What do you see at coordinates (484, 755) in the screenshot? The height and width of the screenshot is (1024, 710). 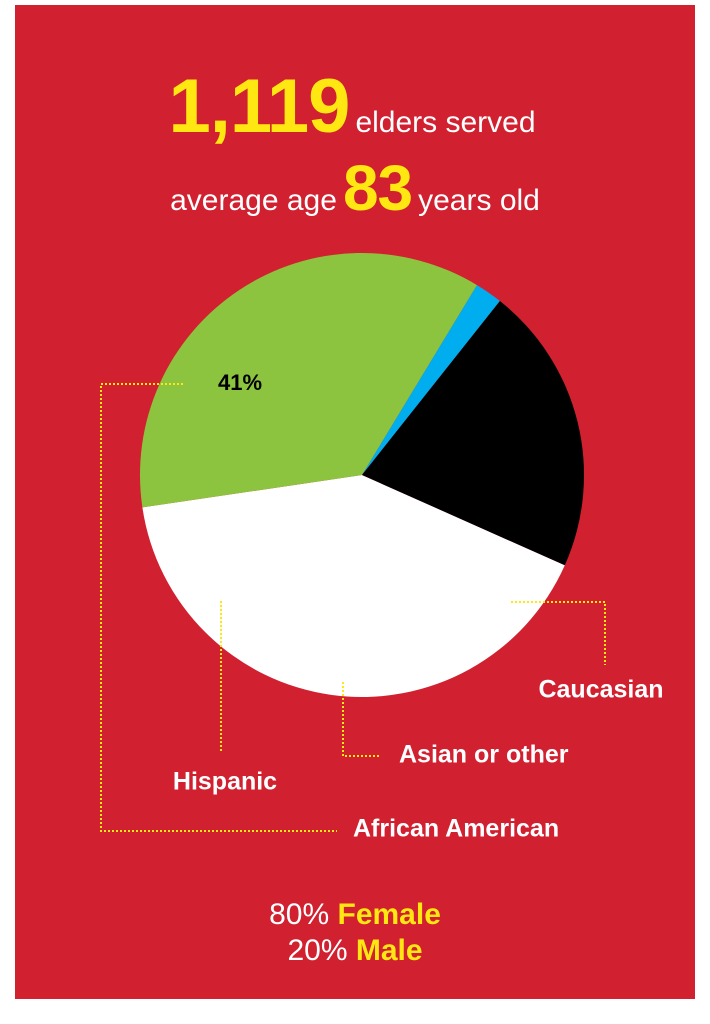 I see `category-label-asian-or-other: Asian or other` at bounding box center [484, 755].